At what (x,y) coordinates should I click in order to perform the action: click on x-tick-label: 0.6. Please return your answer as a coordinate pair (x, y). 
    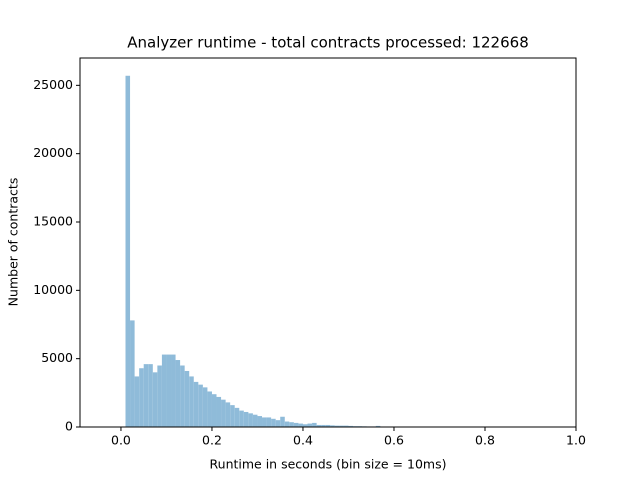
    Looking at the image, I should click on (394, 440).